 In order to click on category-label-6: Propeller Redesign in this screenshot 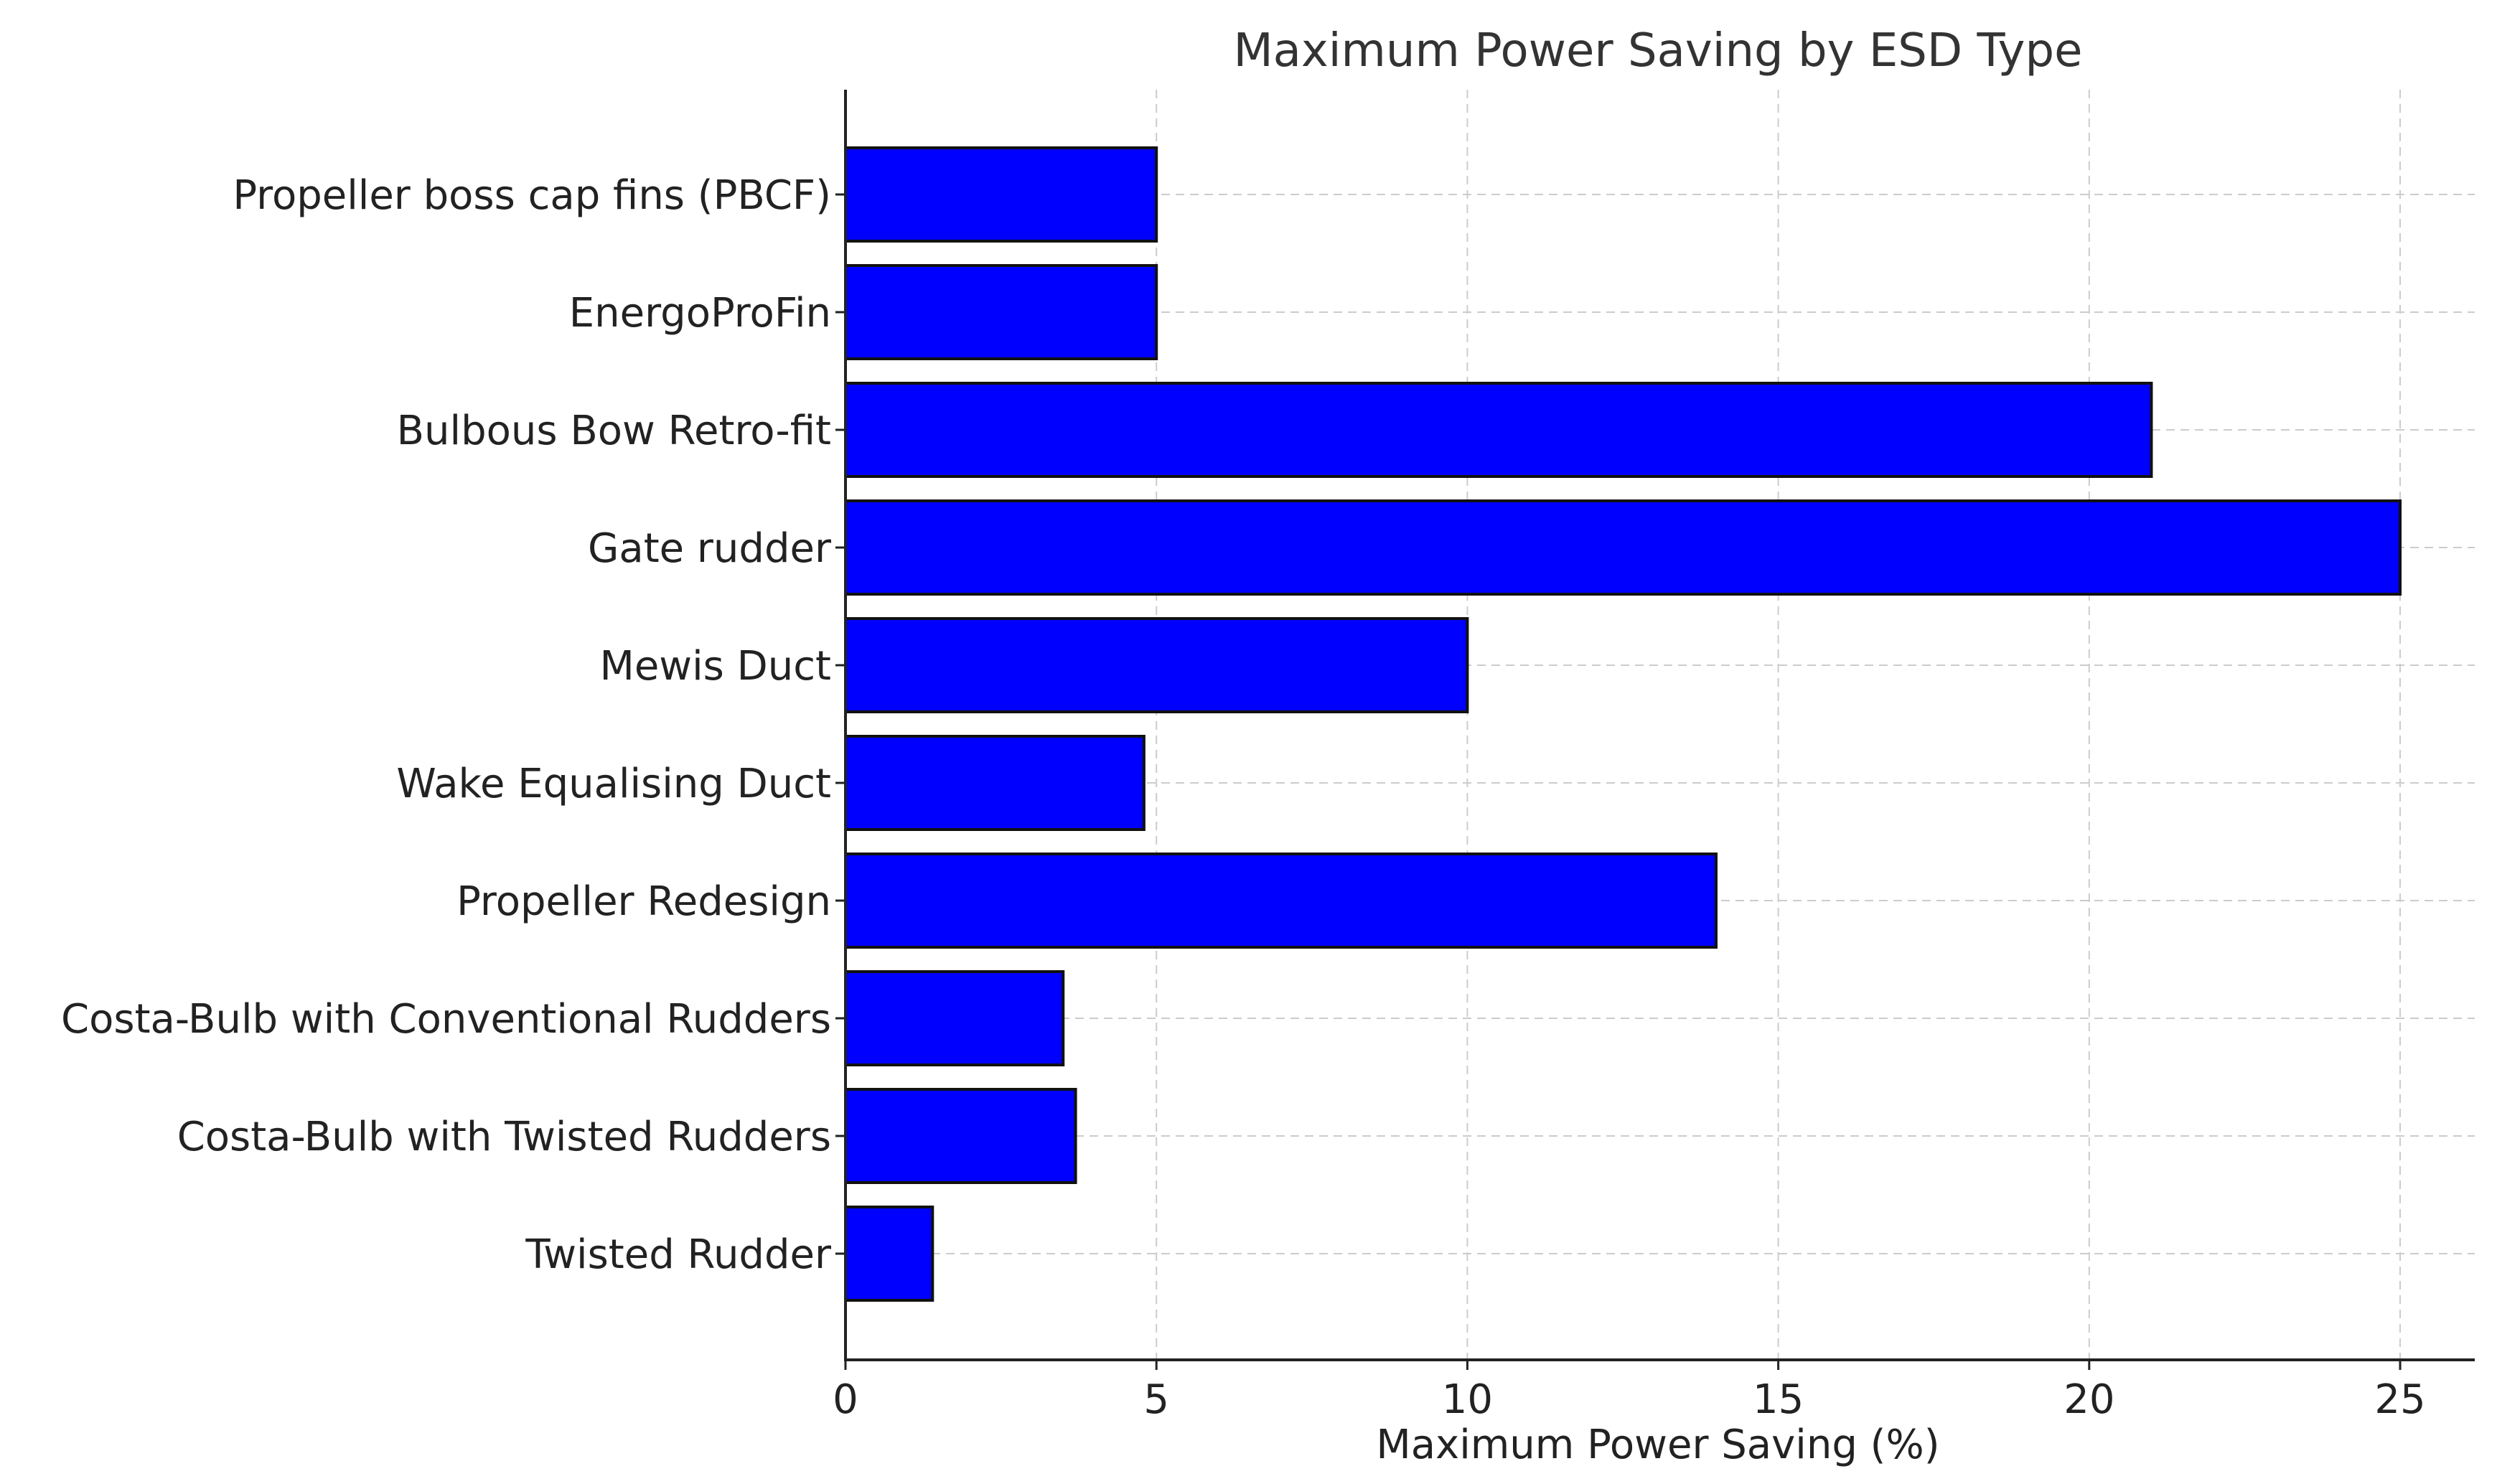, I will do `click(643, 901)`.